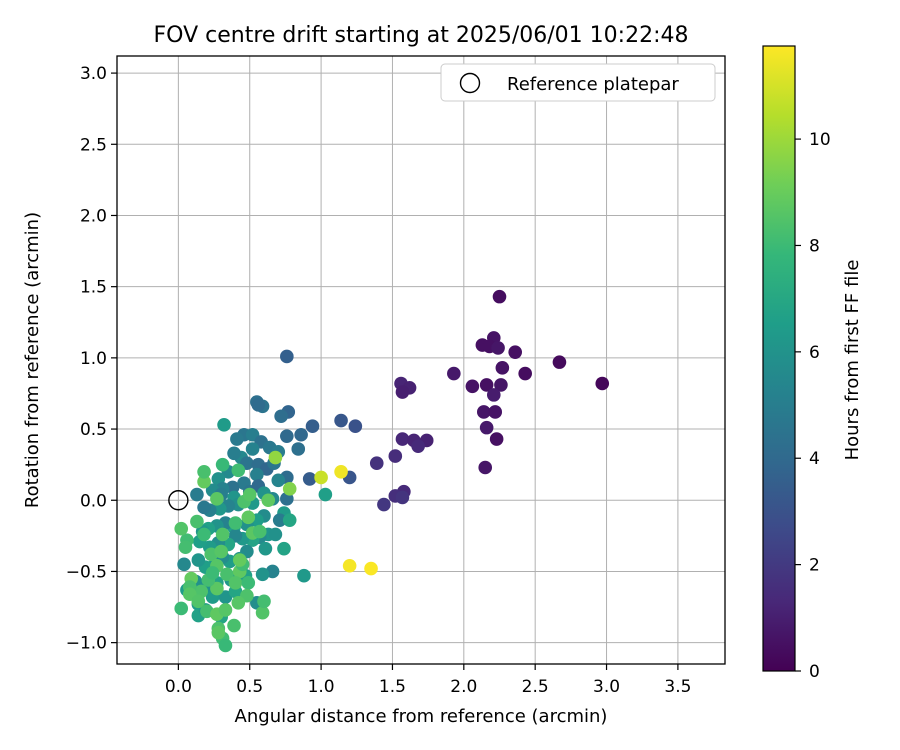 Image resolution: width=900 pixels, height=750 pixels. What do you see at coordinates (392, 687) in the screenshot?
I see `x-tick-label: 1.5` at bounding box center [392, 687].